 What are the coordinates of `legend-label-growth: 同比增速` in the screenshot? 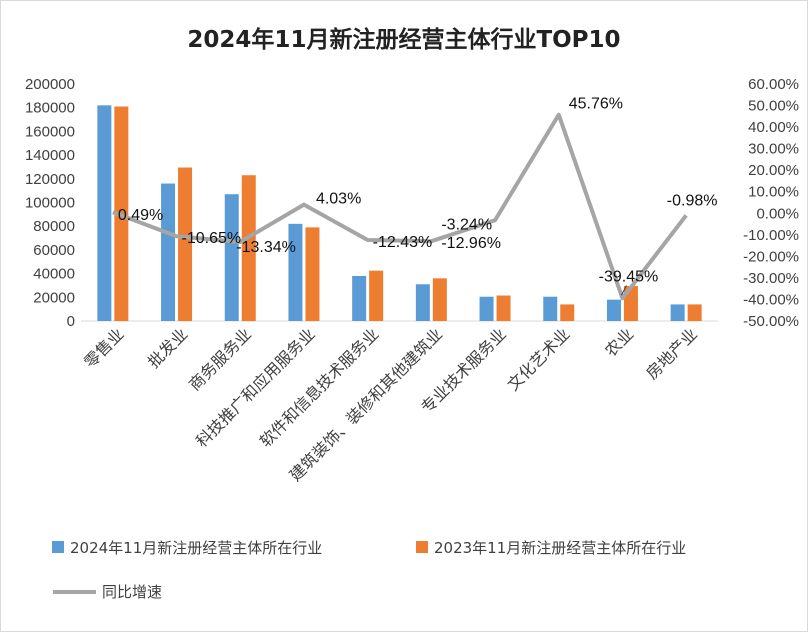 It's located at (132, 592).